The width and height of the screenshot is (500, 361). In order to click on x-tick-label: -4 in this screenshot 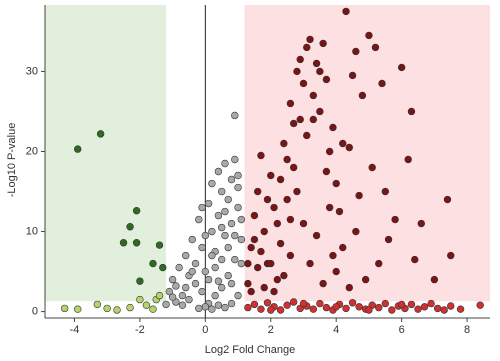, I will do `click(75, 330)`.